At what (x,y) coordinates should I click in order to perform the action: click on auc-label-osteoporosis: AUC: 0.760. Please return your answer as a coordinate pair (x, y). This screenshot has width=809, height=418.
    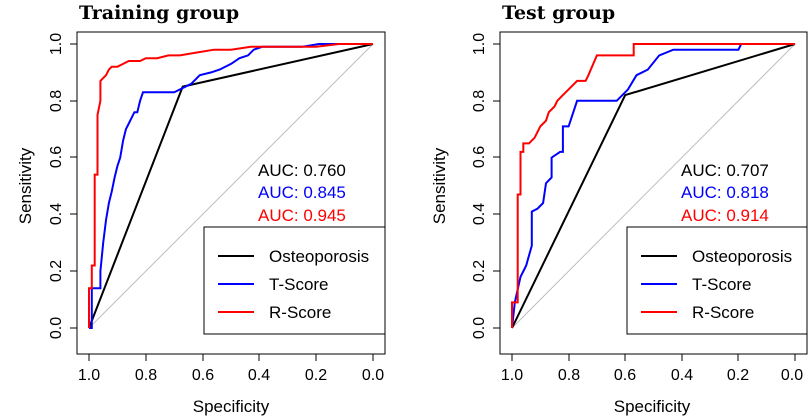
    Looking at the image, I should click on (302, 170).